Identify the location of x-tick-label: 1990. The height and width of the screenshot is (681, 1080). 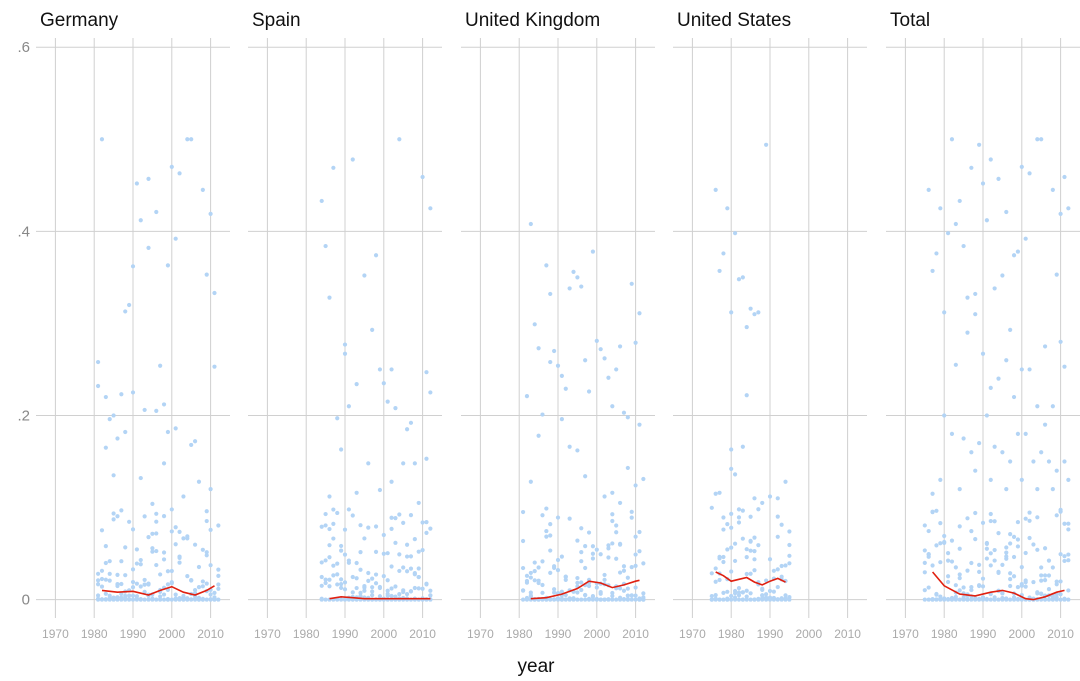
(133, 634).